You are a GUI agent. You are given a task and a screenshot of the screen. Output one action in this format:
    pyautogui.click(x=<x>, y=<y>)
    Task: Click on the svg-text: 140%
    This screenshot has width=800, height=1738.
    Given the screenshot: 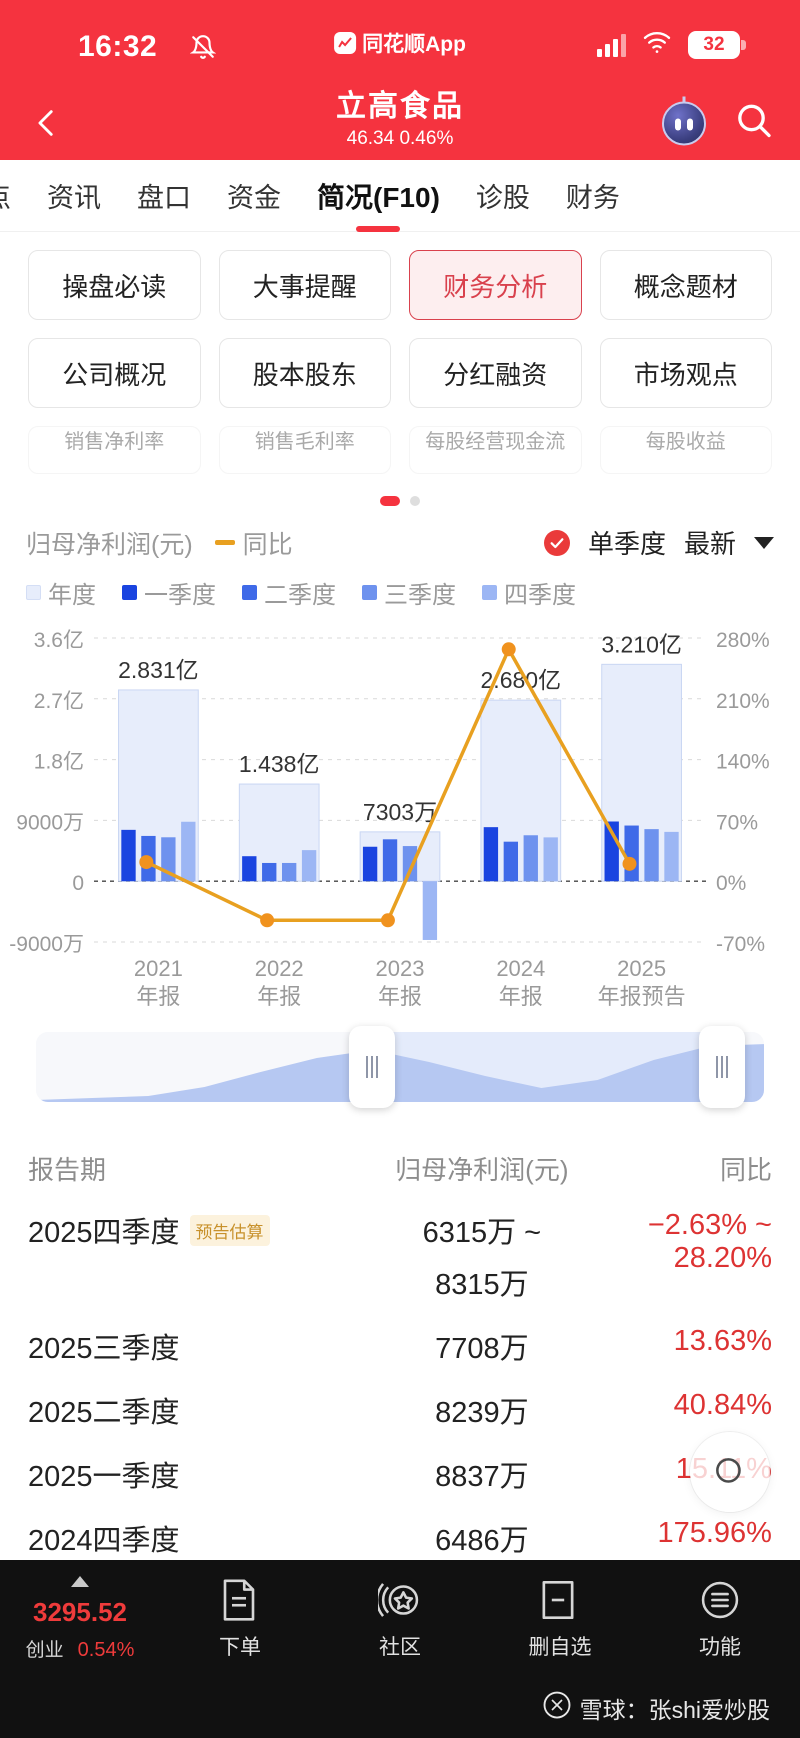 What is the action you would take?
    pyautogui.click(x=743, y=762)
    